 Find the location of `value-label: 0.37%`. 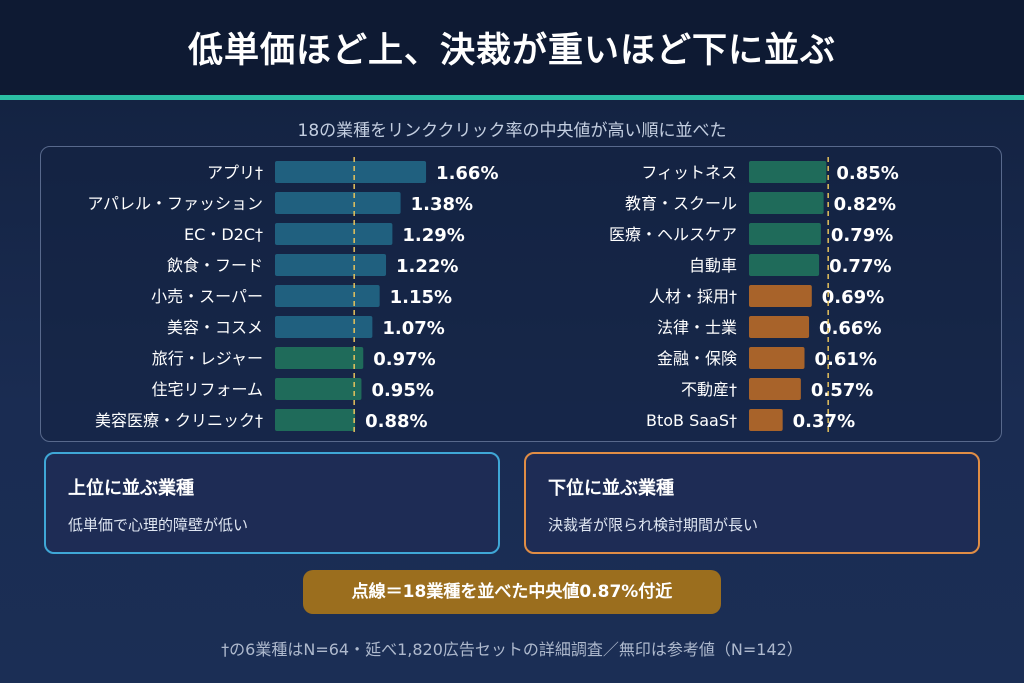

value-label: 0.37% is located at coordinates (824, 421).